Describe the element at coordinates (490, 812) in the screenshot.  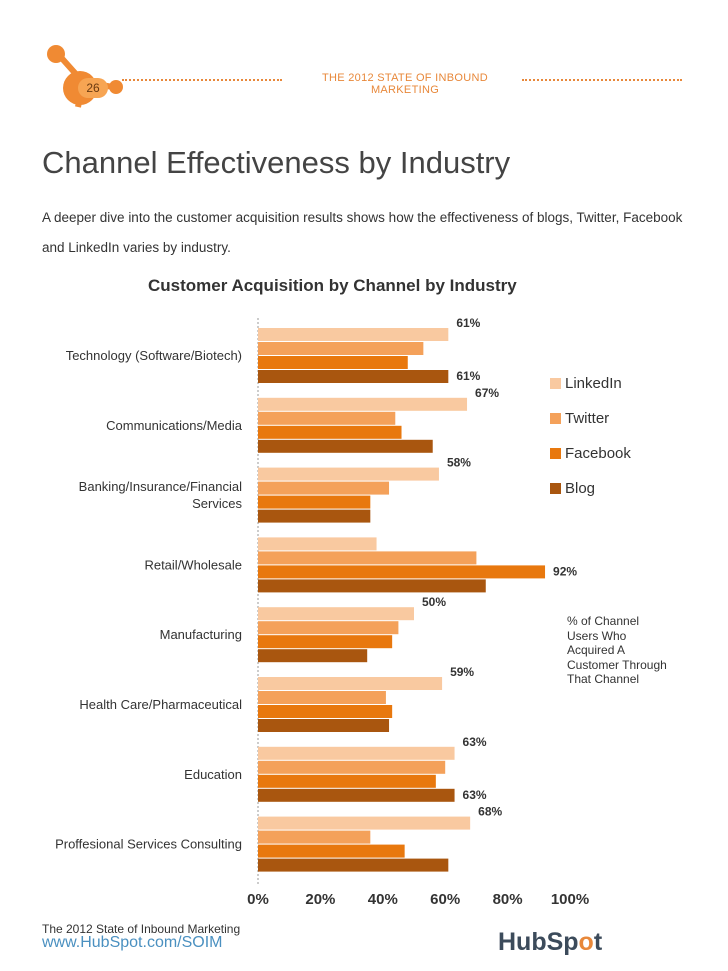
I see `data-label-7-0: 68%` at that location.